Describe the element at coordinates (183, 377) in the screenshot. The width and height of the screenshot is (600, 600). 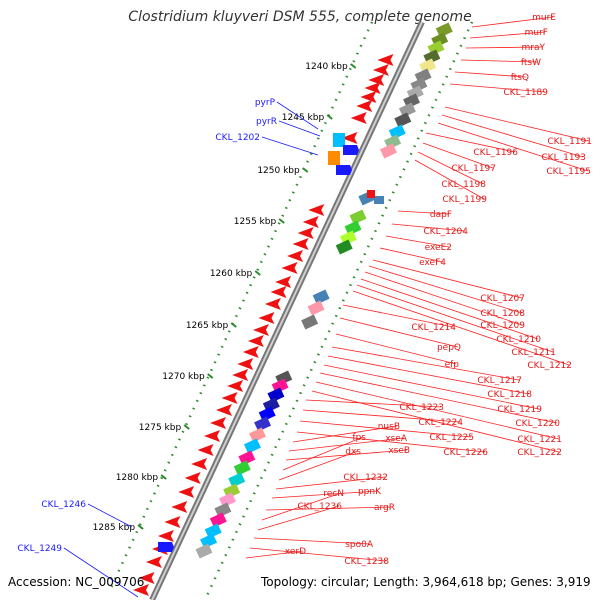
I see `scale-label: 1270 kbp` at that location.